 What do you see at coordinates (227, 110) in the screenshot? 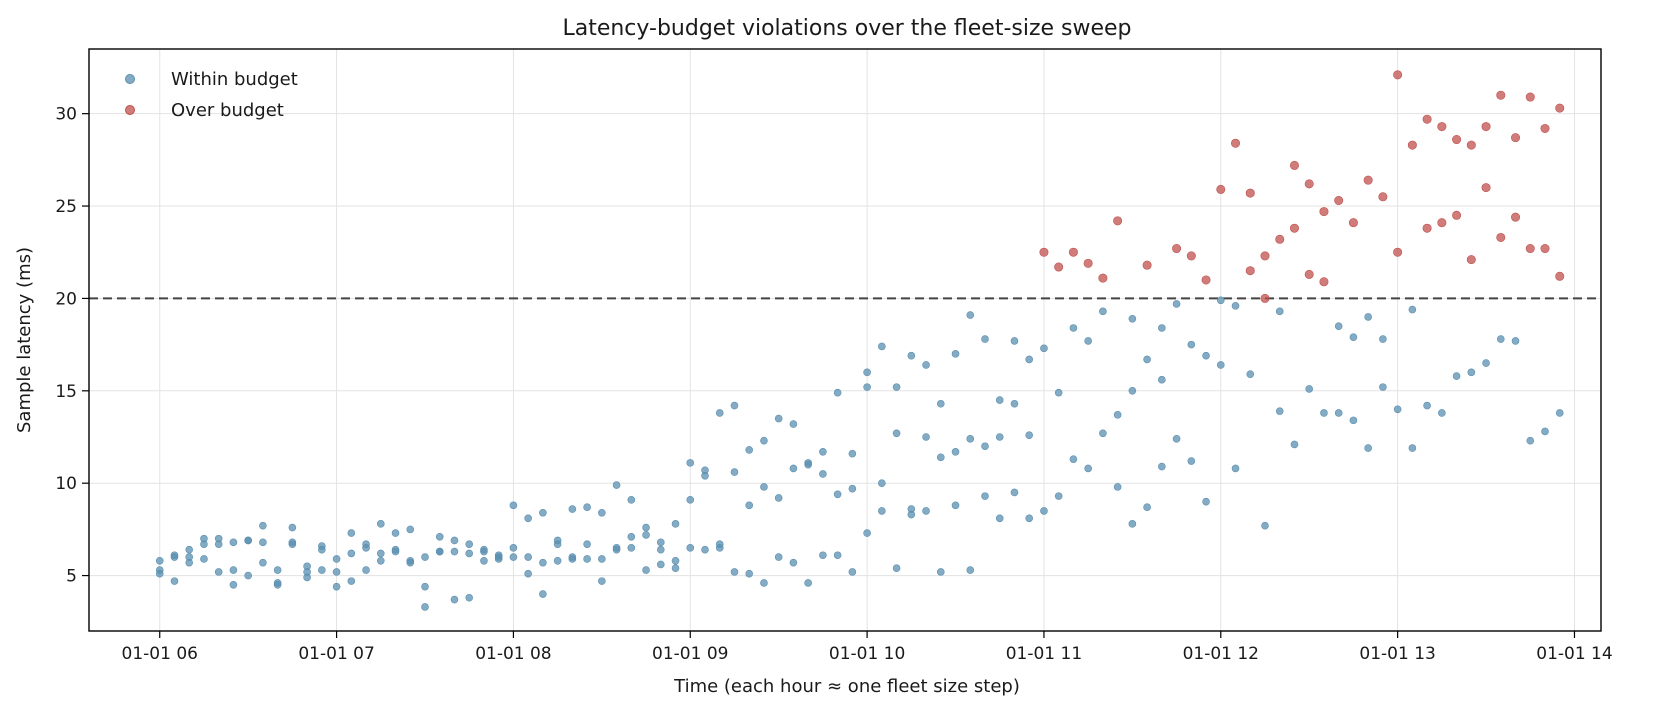
I see `legend-label-over-budget: Over budget` at bounding box center [227, 110].